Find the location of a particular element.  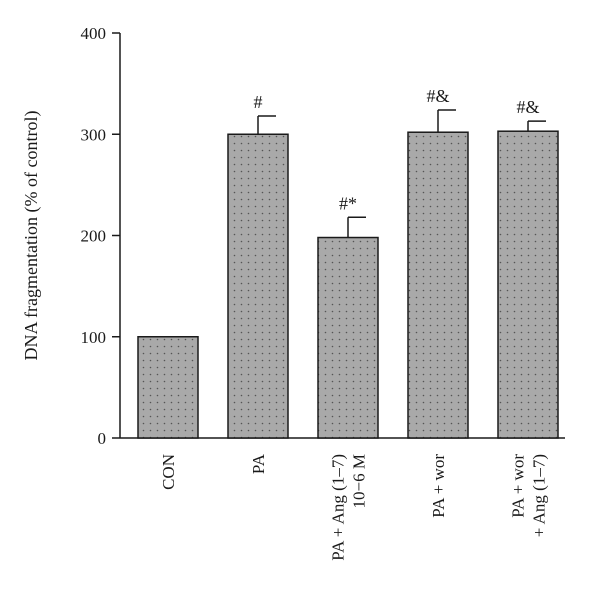

y-tick-label: 100 is located at coordinates (94, 337).